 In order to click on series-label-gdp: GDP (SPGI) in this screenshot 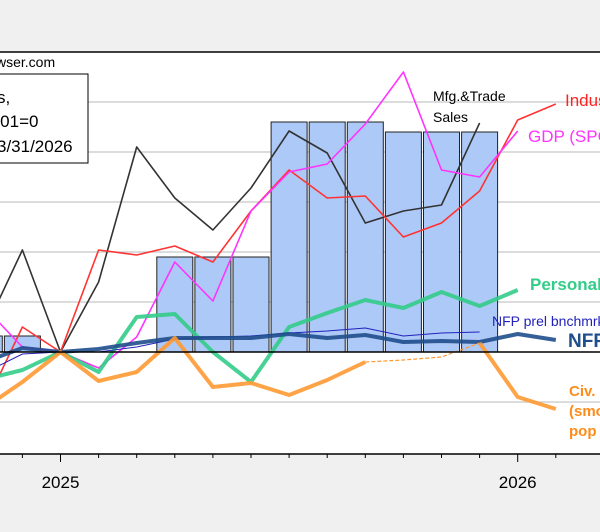, I will do `click(564, 136)`.